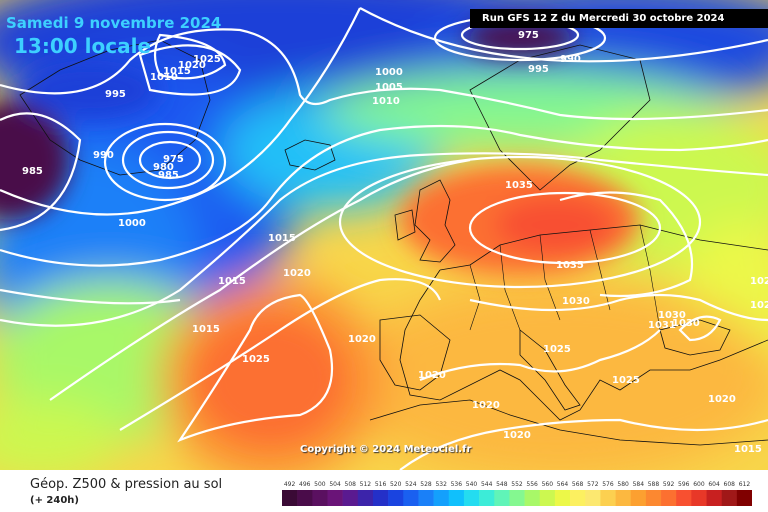 This screenshot has height=512, width=768. What do you see at coordinates (426, 484) in the screenshot?
I see `legend-tick-label: 528` at bounding box center [426, 484].